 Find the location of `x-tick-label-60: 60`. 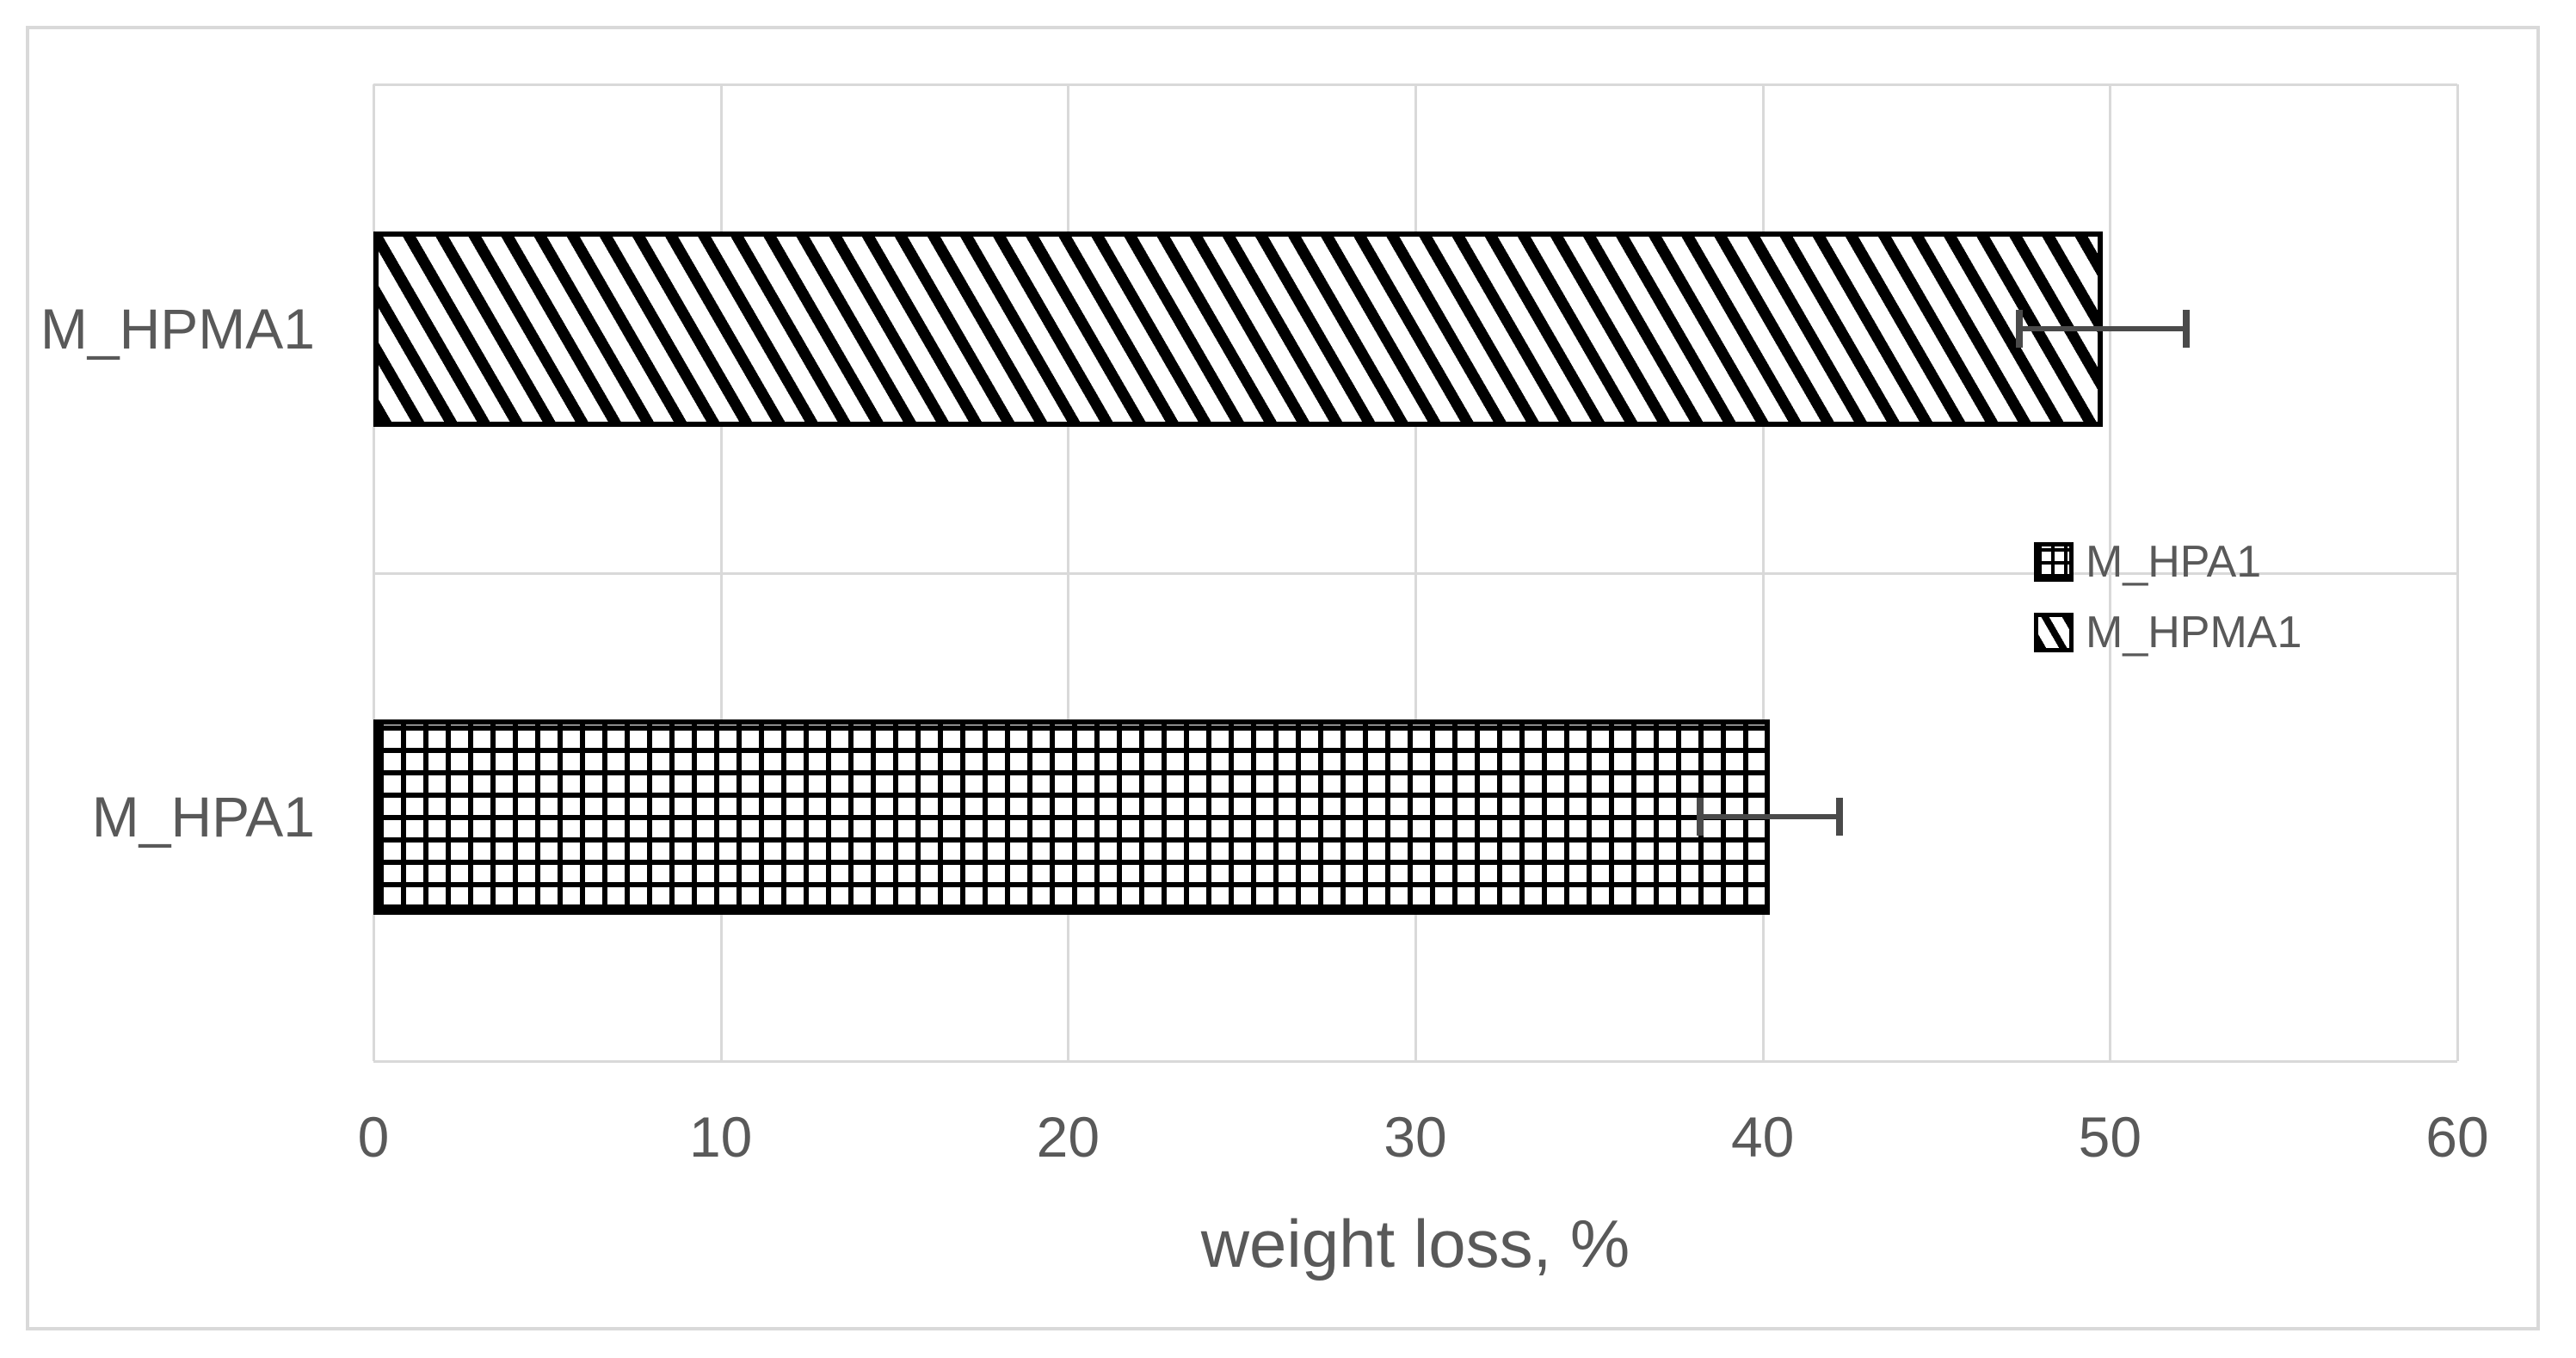

x-tick-label-60: 60 is located at coordinates (2457, 1137).